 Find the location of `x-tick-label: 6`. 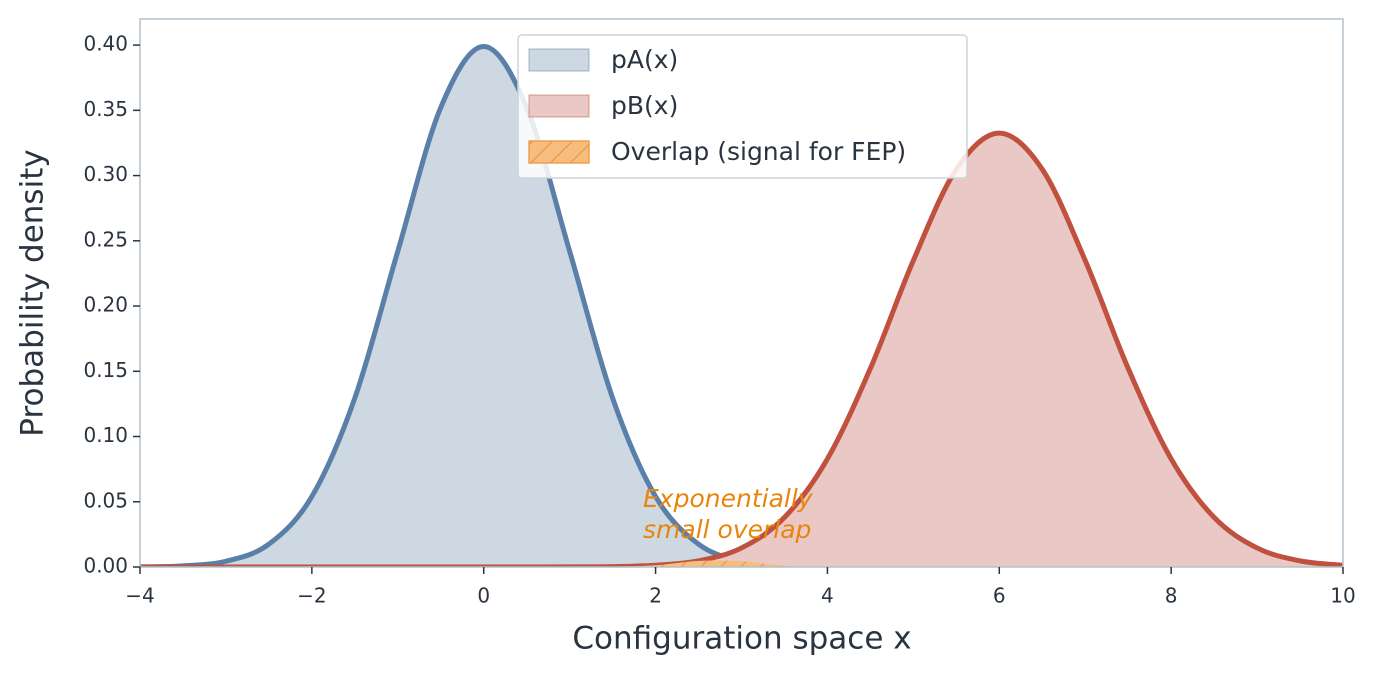

x-tick-label: 6 is located at coordinates (999, 596).